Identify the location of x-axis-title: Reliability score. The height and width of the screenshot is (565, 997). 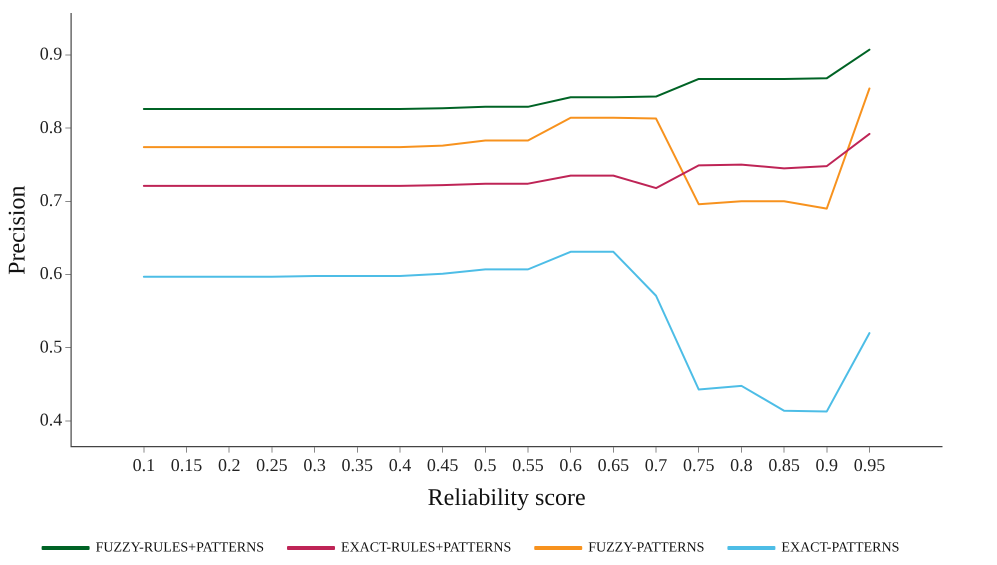
(507, 497).